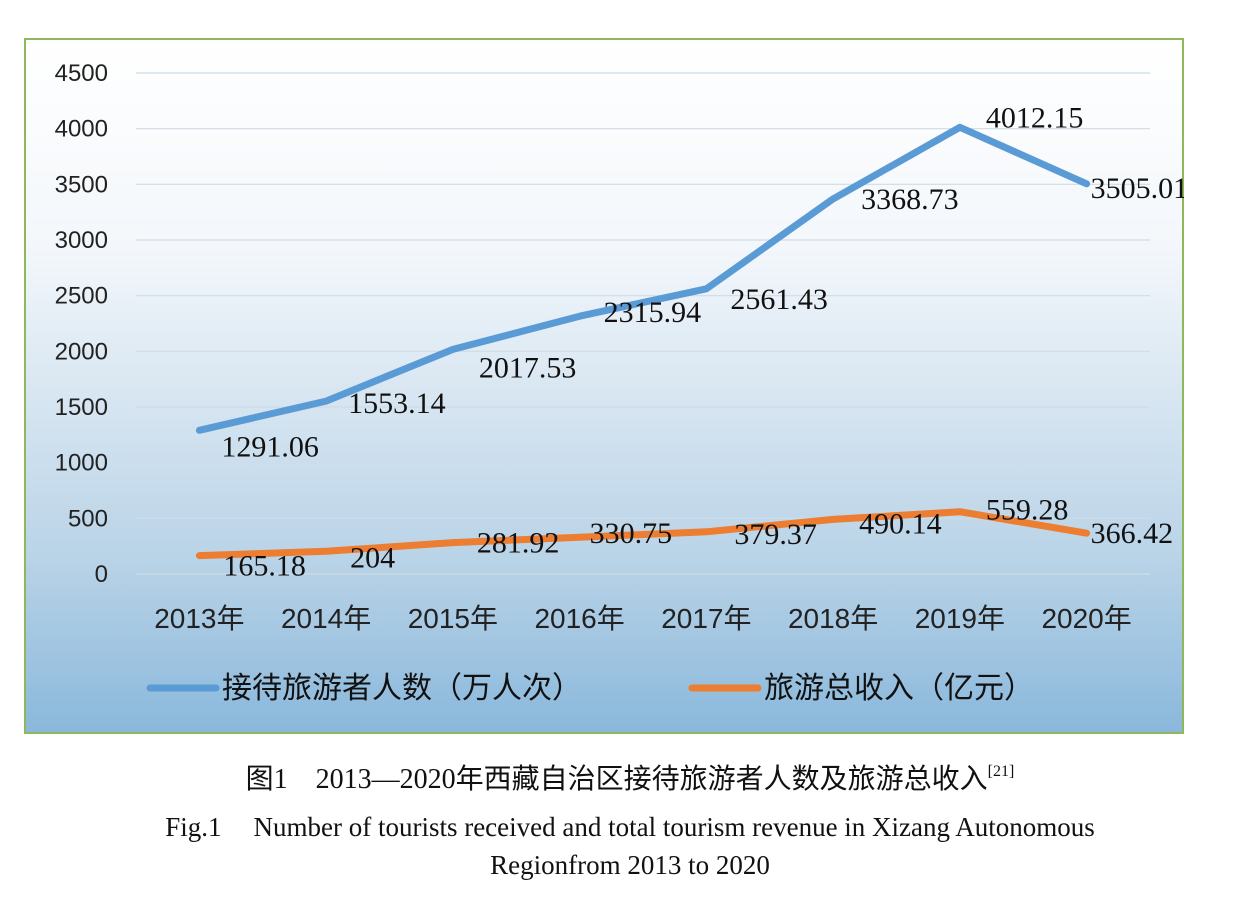 This screenshot has height=920, width=1260. What do you see at coordinates (1137, 188) in the screenshot?
I see `data-label: 3505.01` at bounding box center [1137, 188].